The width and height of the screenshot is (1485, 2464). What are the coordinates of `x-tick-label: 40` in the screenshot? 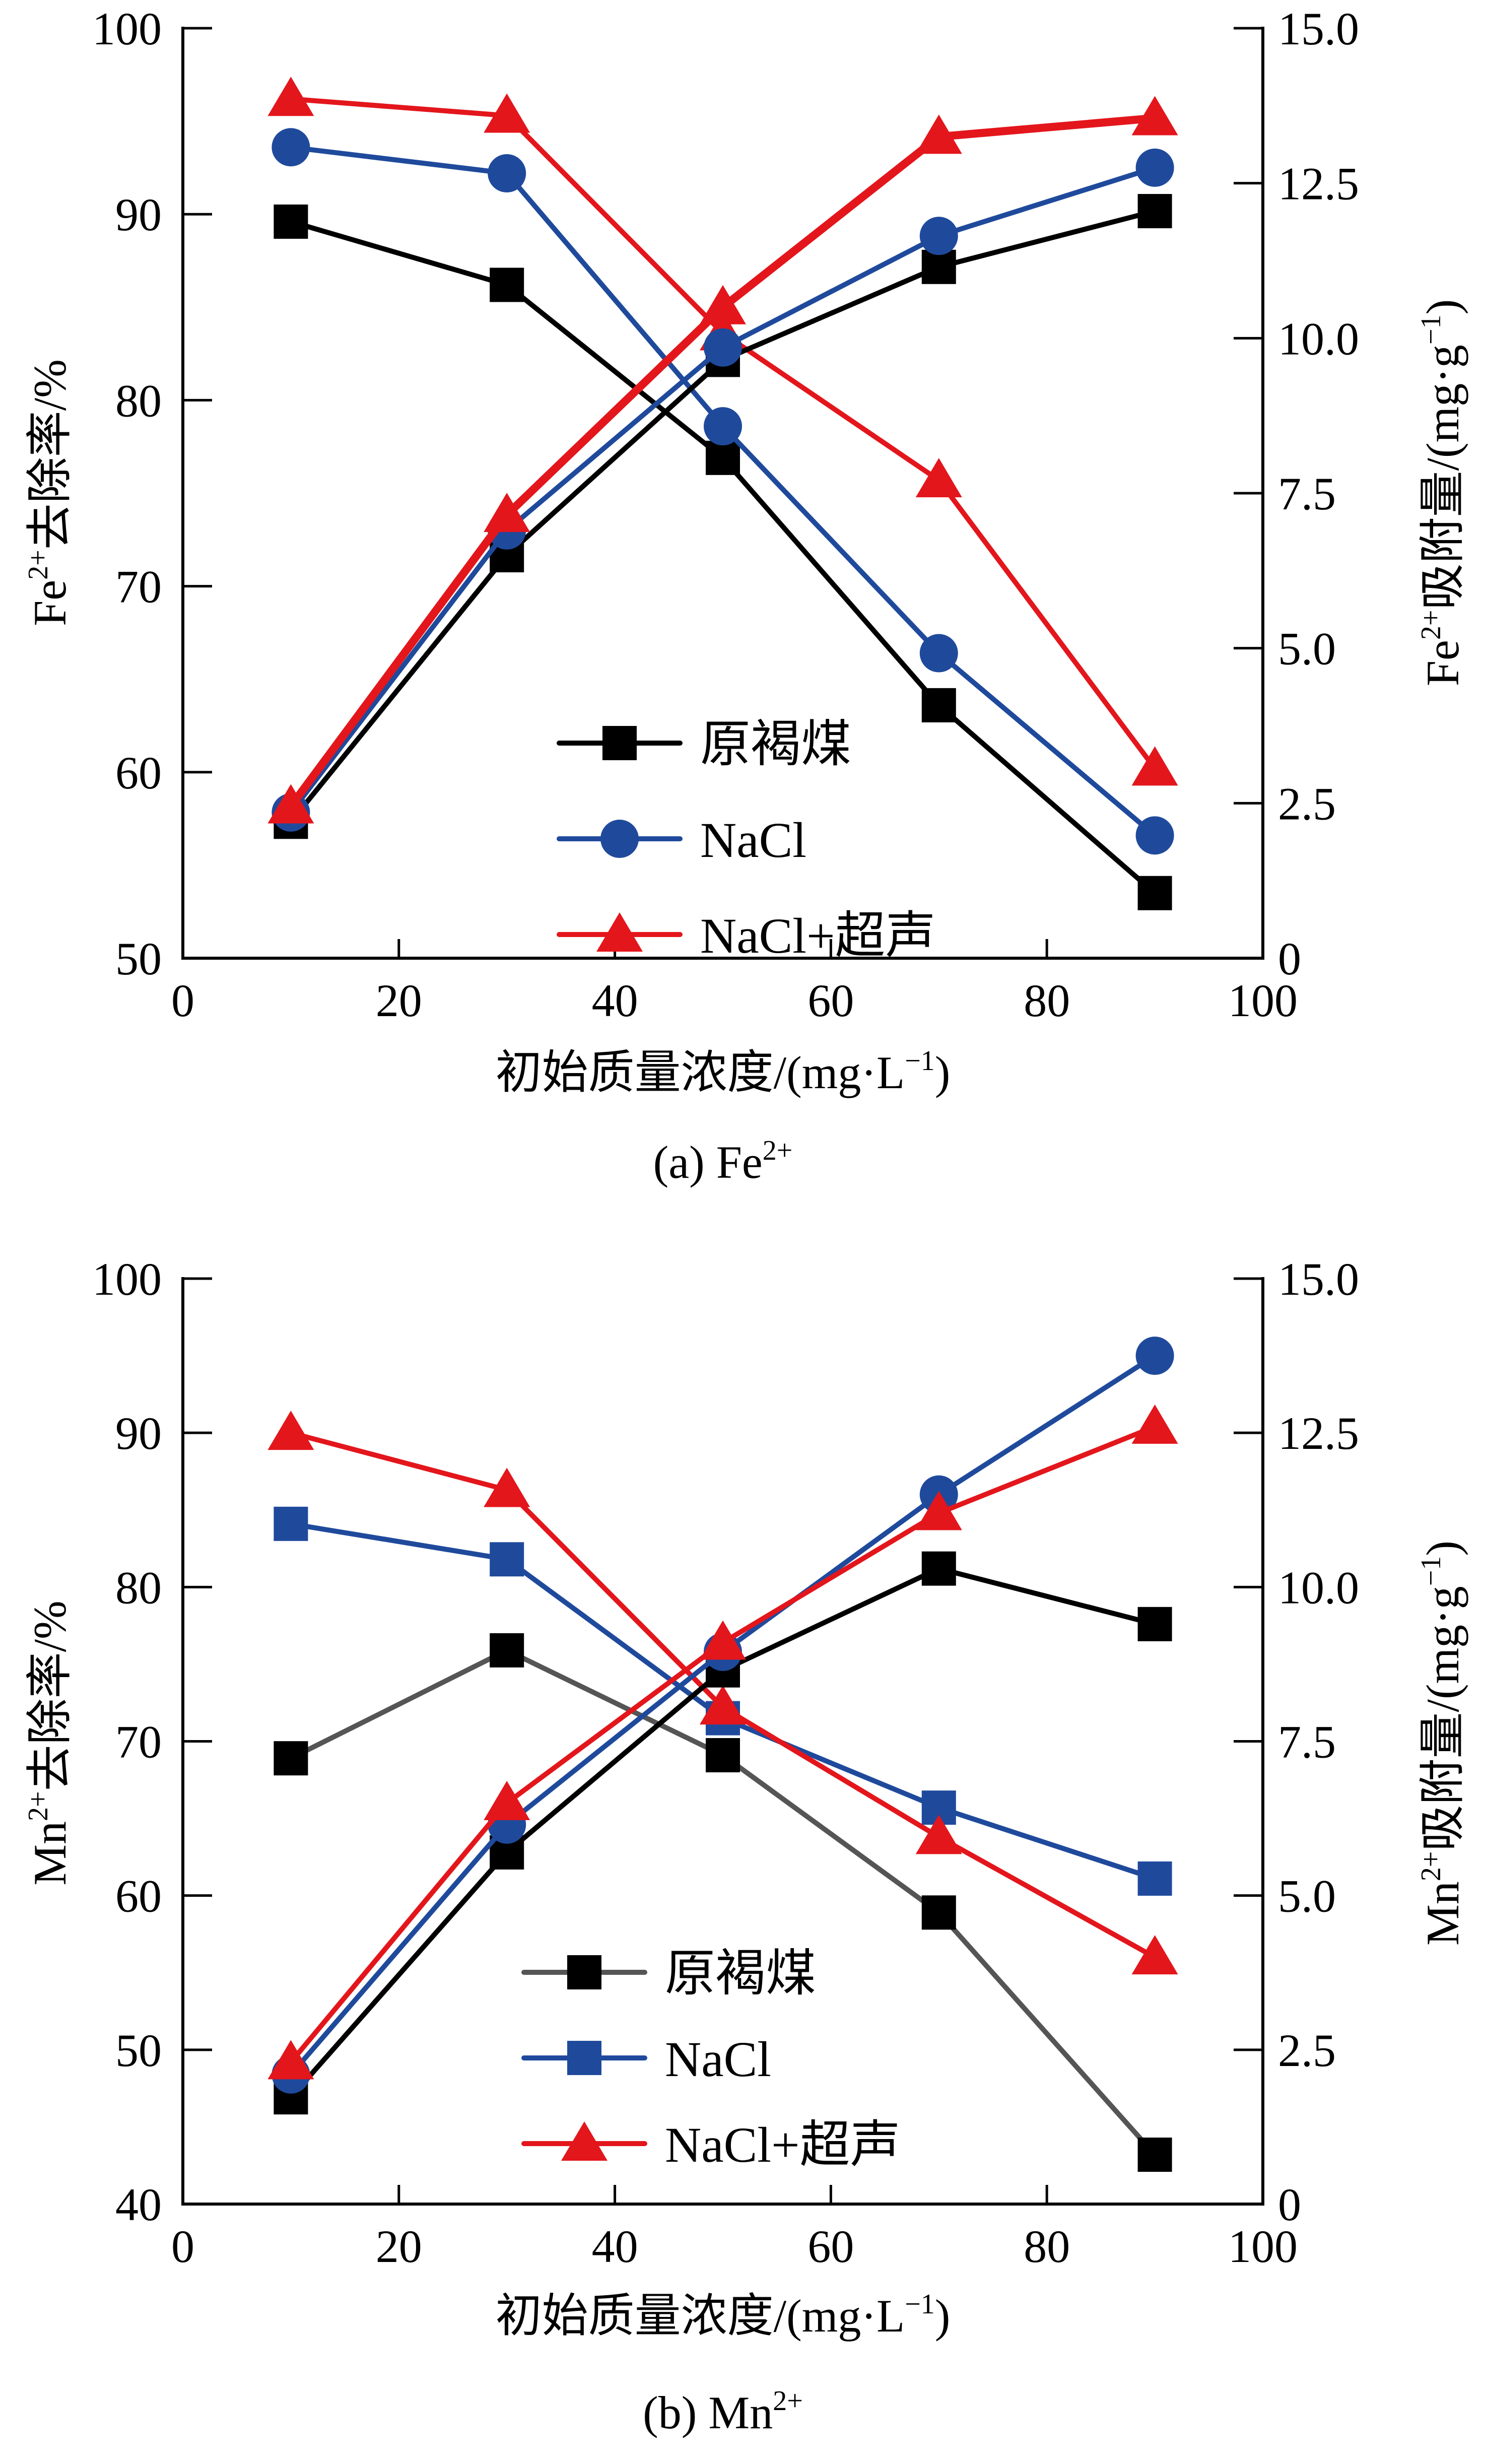 It's located at (615, 1000).